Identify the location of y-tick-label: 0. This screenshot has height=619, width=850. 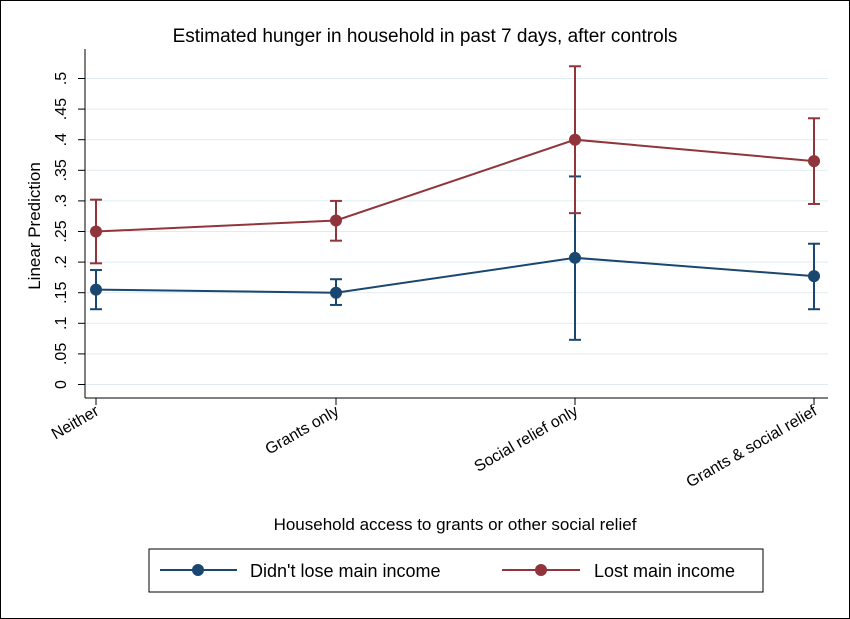
(61, 384).